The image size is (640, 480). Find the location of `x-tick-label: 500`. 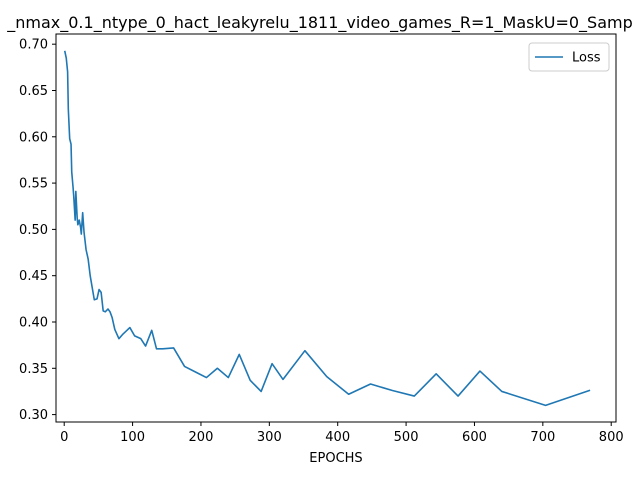

x-tick-label: 500 is located at coordinates (406, 437).